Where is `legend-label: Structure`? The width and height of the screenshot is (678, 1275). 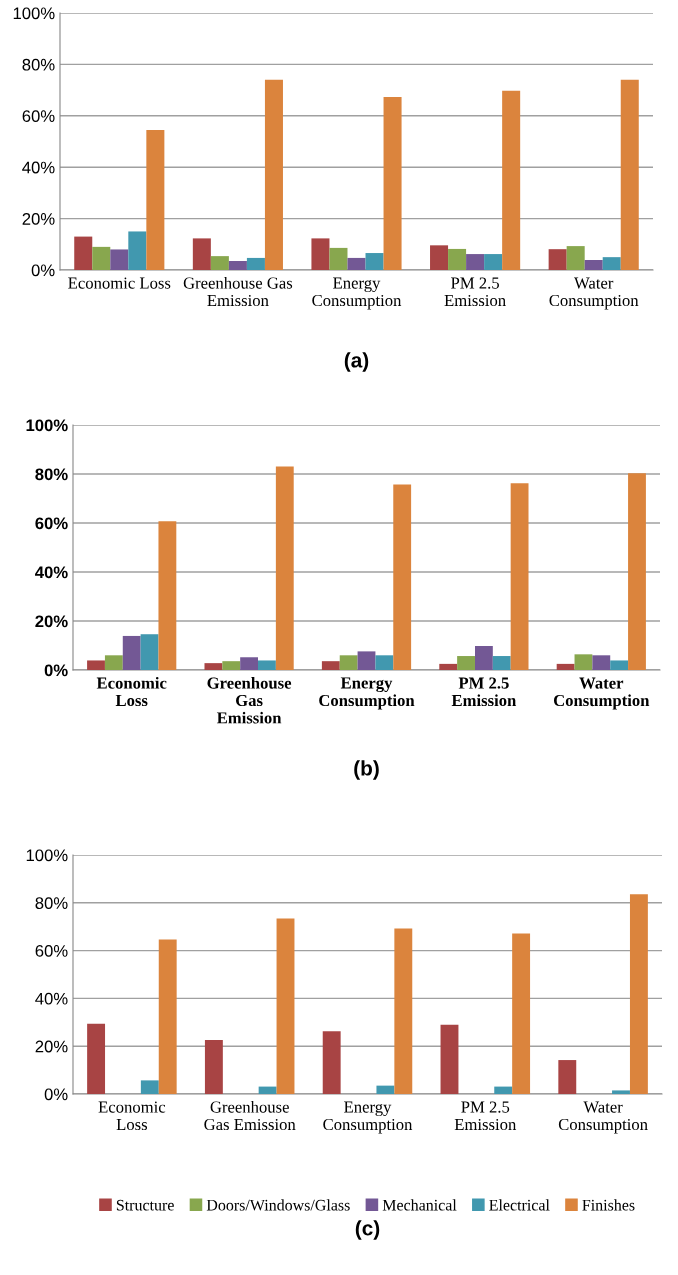
legend-label: Structure is located at coordinates (145, 1205).